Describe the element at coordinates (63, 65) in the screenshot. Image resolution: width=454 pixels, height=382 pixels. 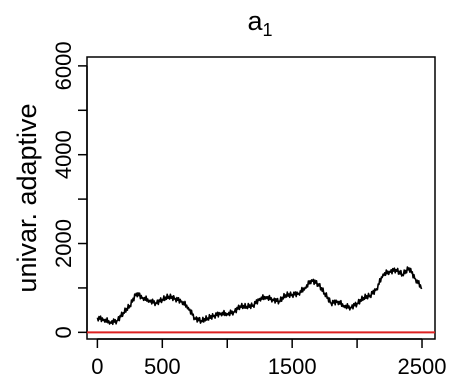
I see `y-tick-label: 6000` at that location.